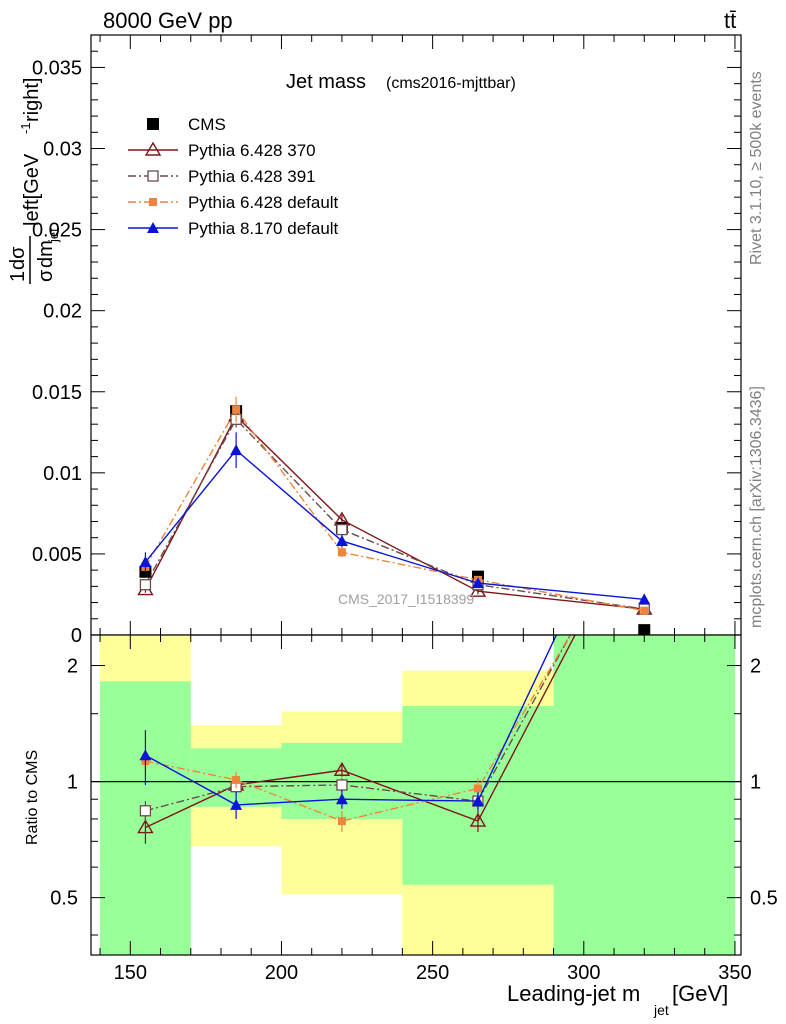 This screenshot has height=1024, width=786. What do you see at coordinates (755, 667) in the screenshot?
I see `ratio-ytick-label-right: 2` at bounding box center [755, 667].